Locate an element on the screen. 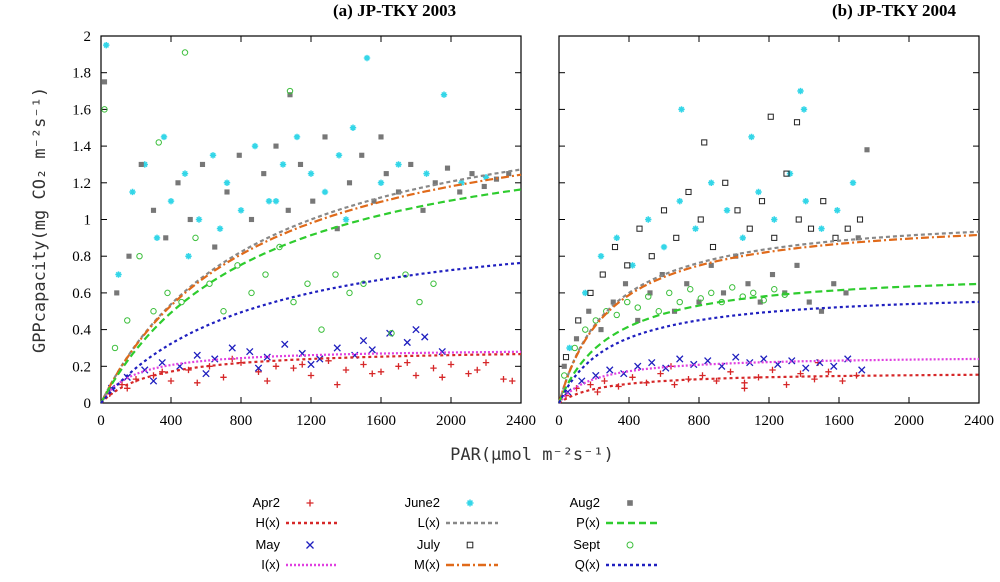 The height and width of the screenshot is (582, 1000). x-tick-label: 2000 is located at coordinates (909, 421).